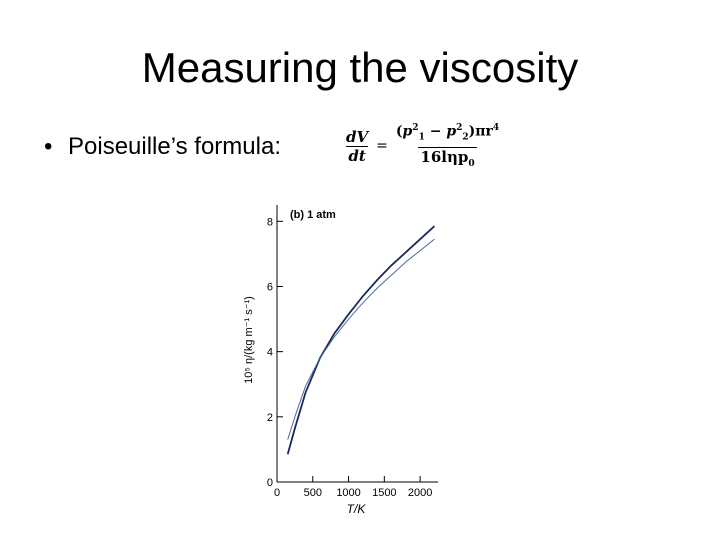 Image resolution: width=720 pixels, height=540 pixels. What do you see at coordinates (270, 353) in the screenshot?
I see `y-tick-label: 4` at bounding box center [270, 353].